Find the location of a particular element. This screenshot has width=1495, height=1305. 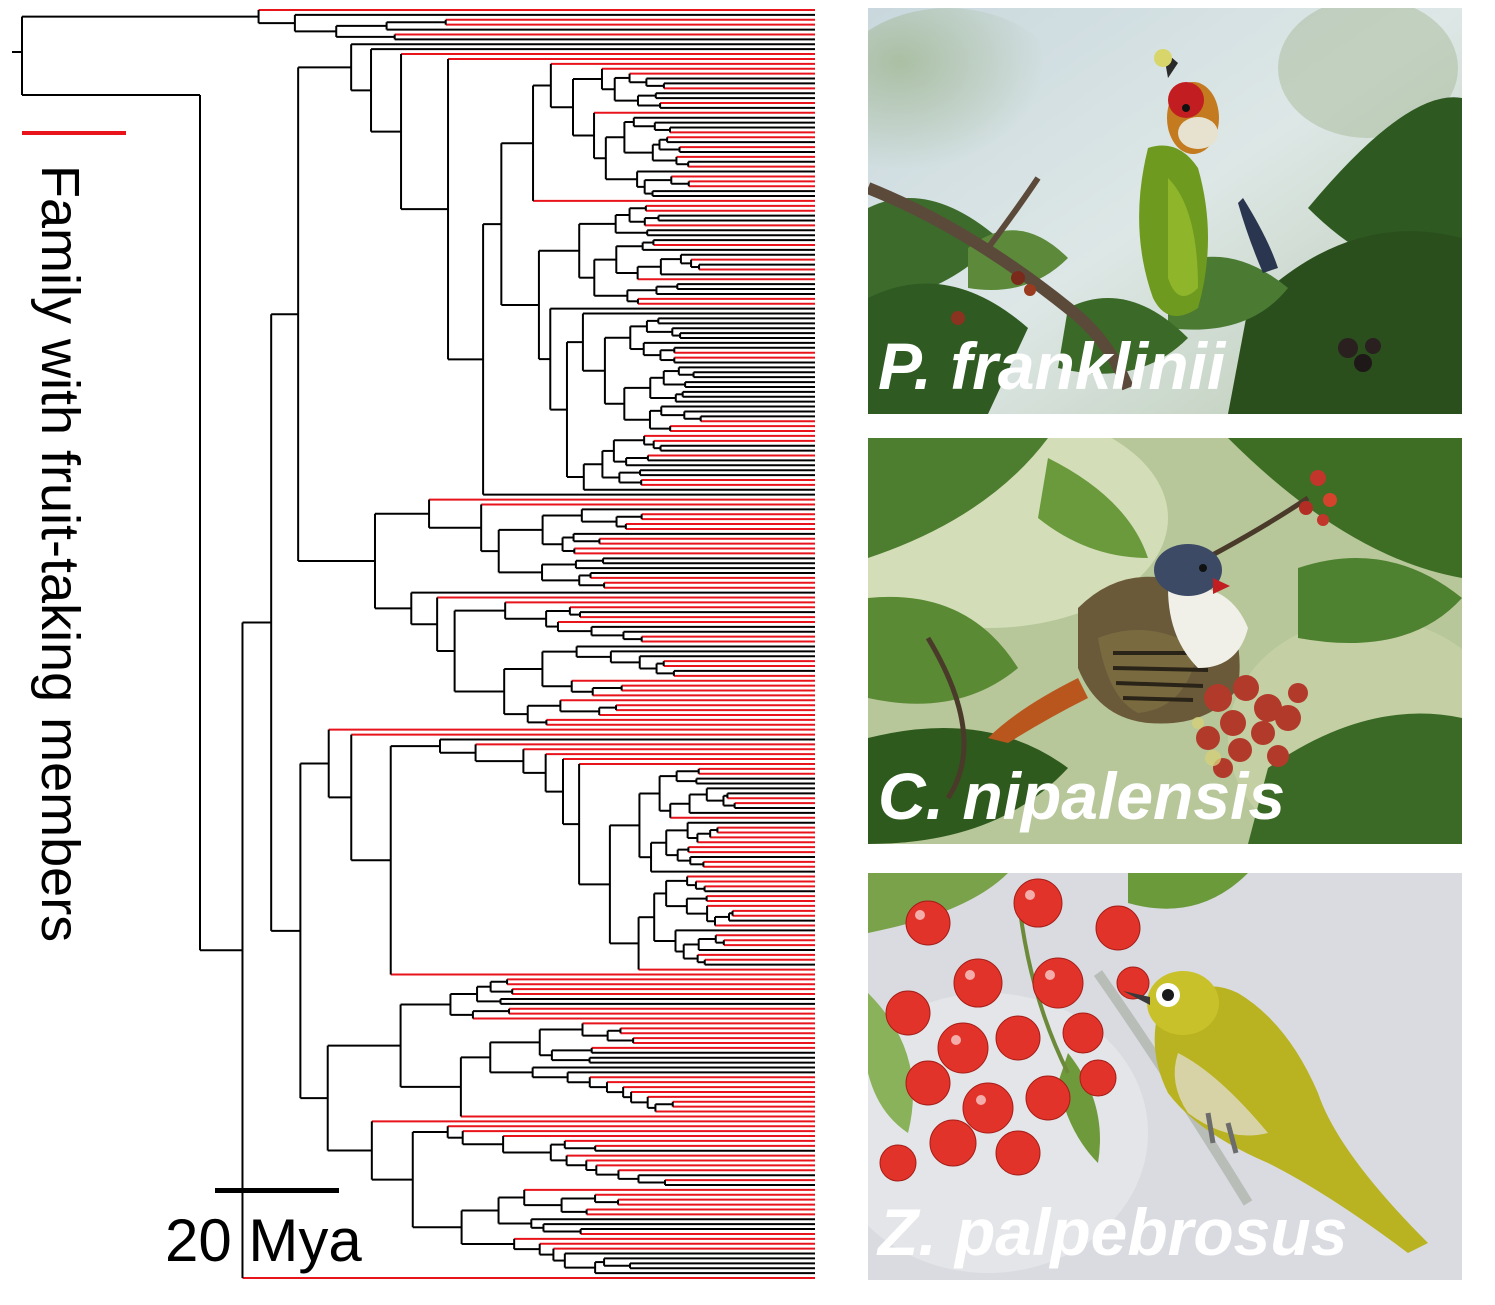

nipalensis-photo-image is located at coordinates (1165, 641).